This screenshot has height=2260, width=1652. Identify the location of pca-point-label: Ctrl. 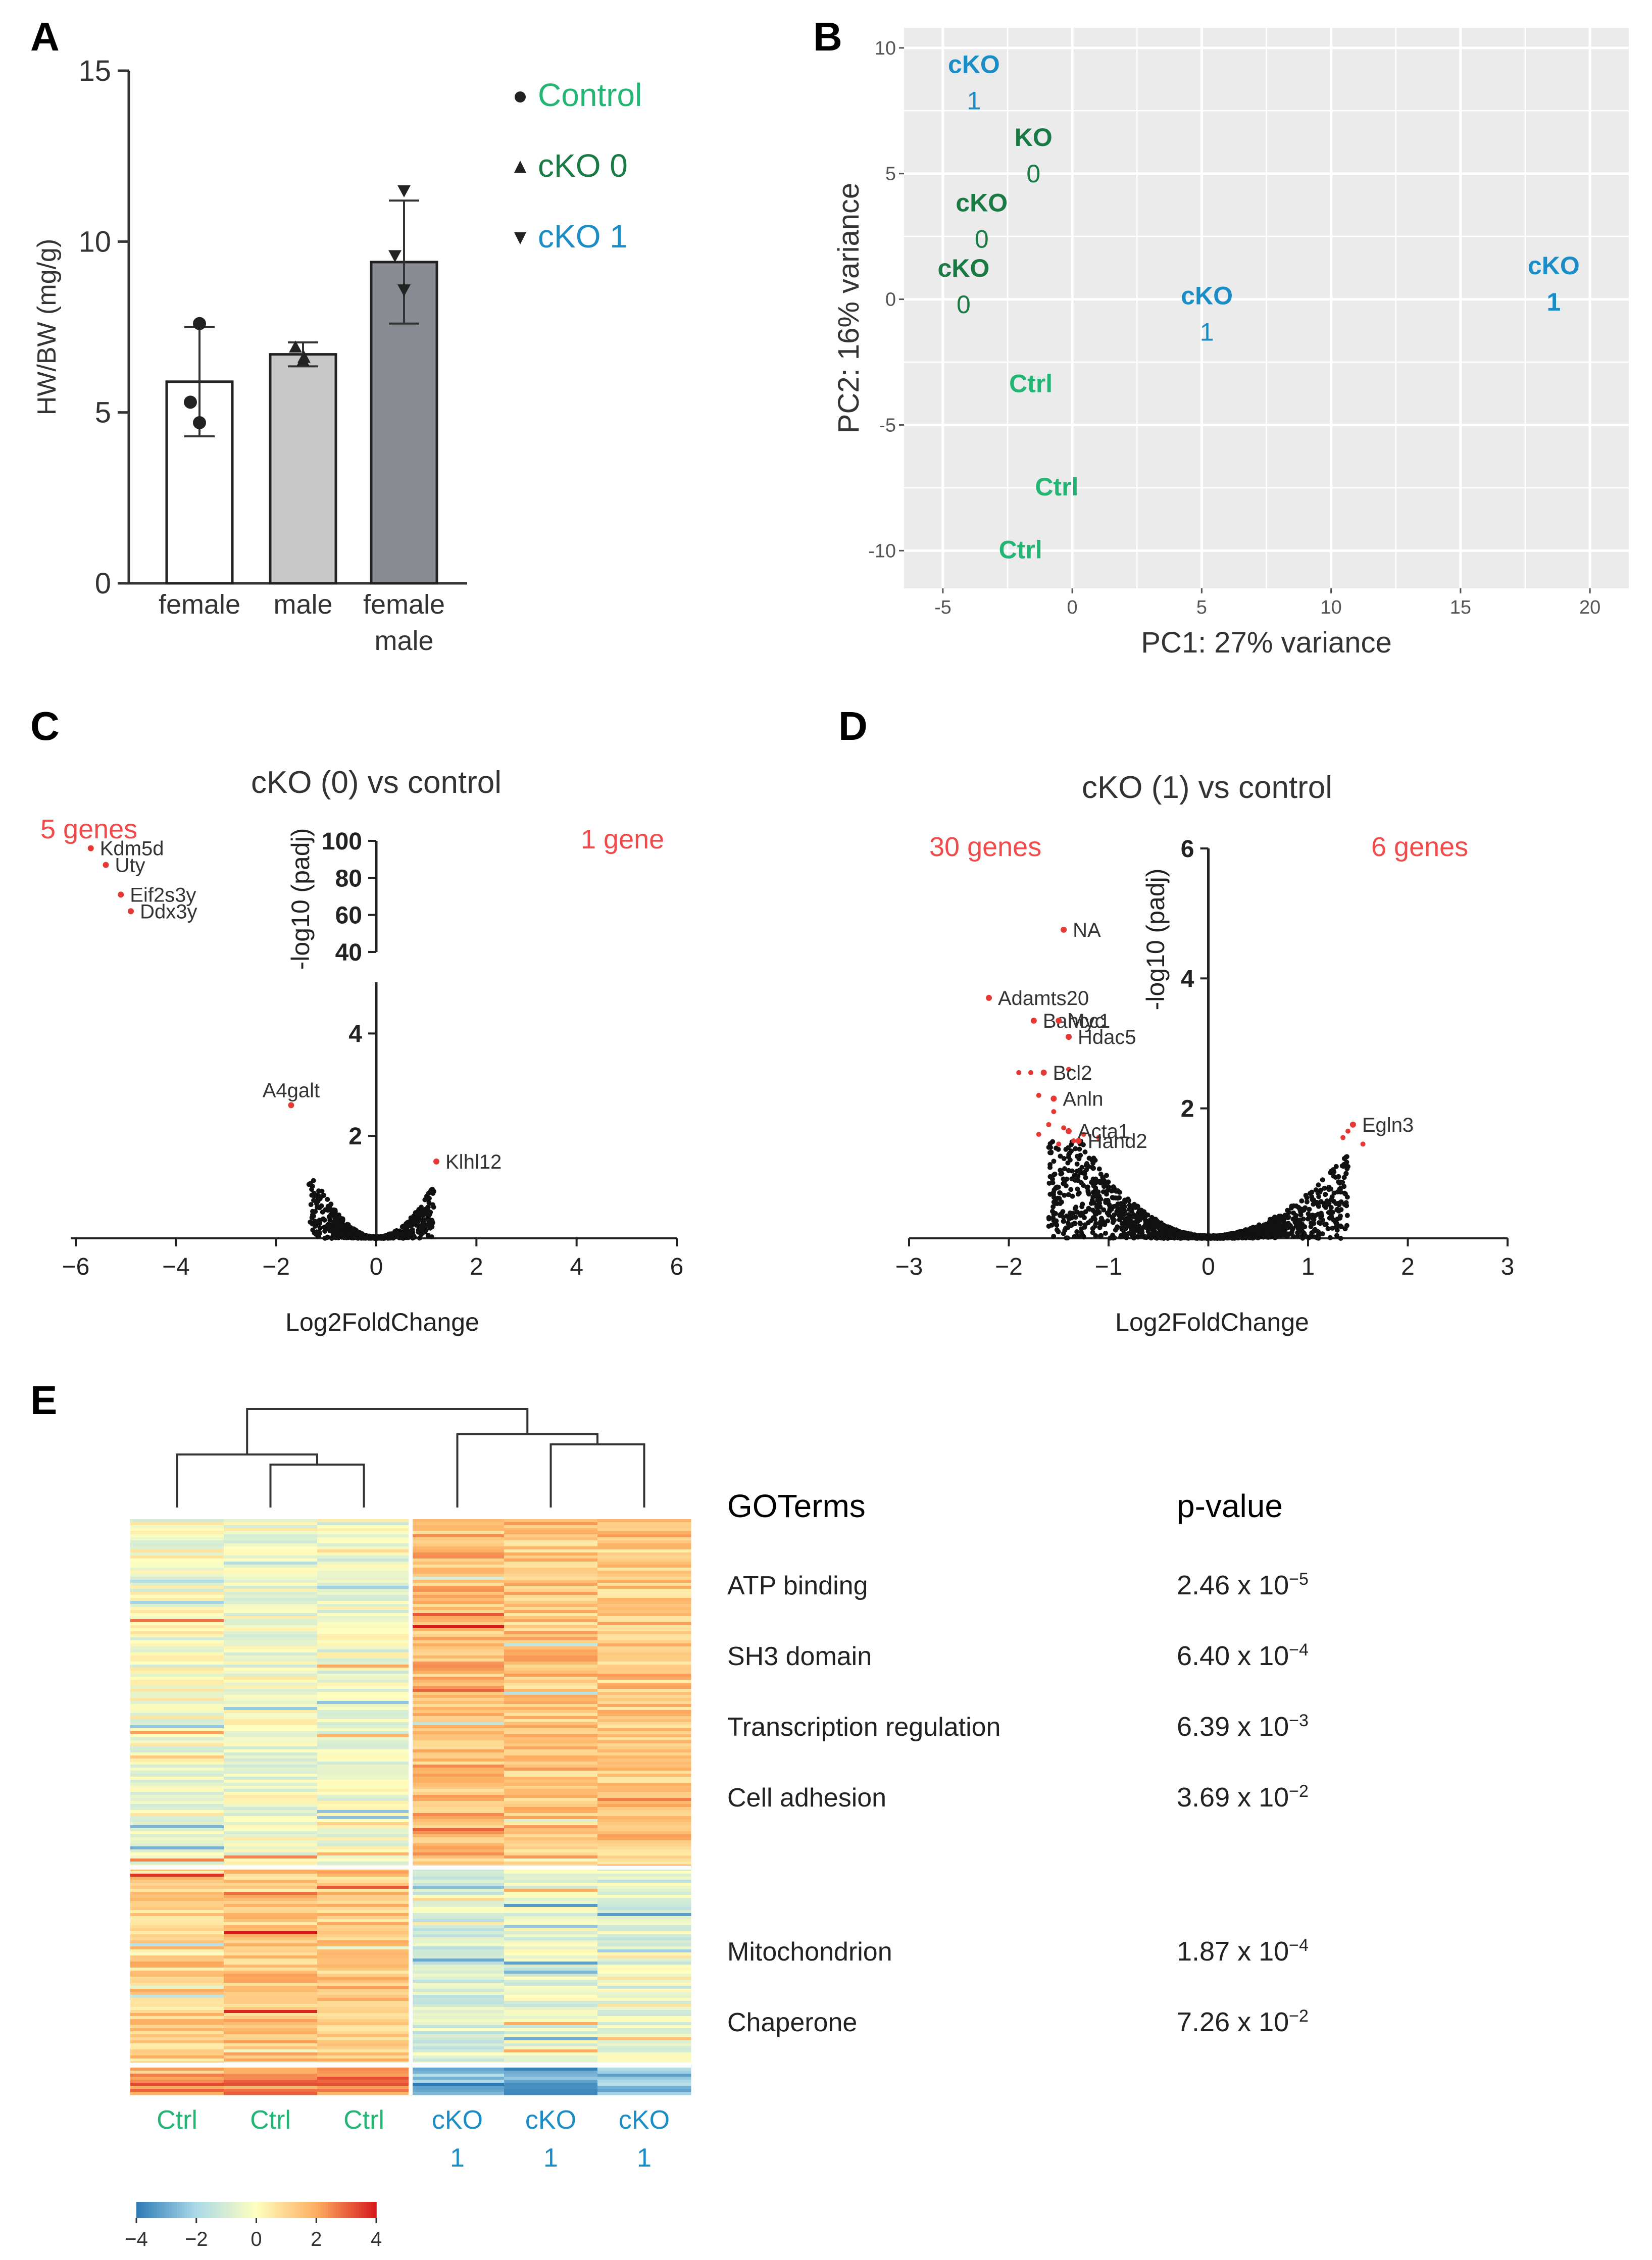
(1056, 487).